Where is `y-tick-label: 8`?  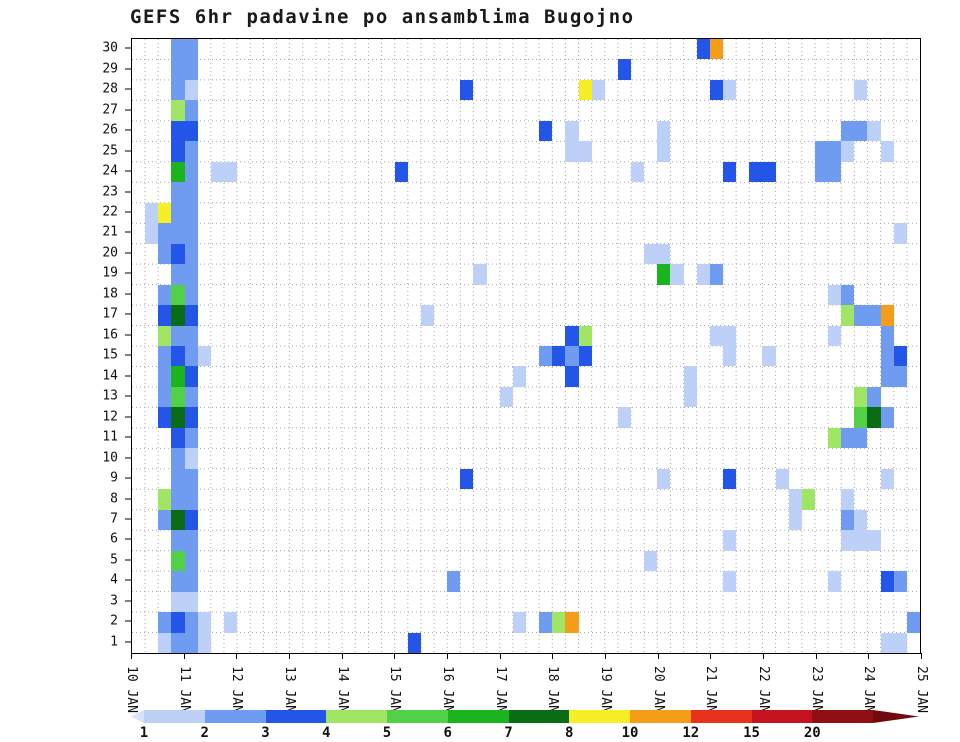 y-tick-label: 8 is located at coordinates (114, 498).